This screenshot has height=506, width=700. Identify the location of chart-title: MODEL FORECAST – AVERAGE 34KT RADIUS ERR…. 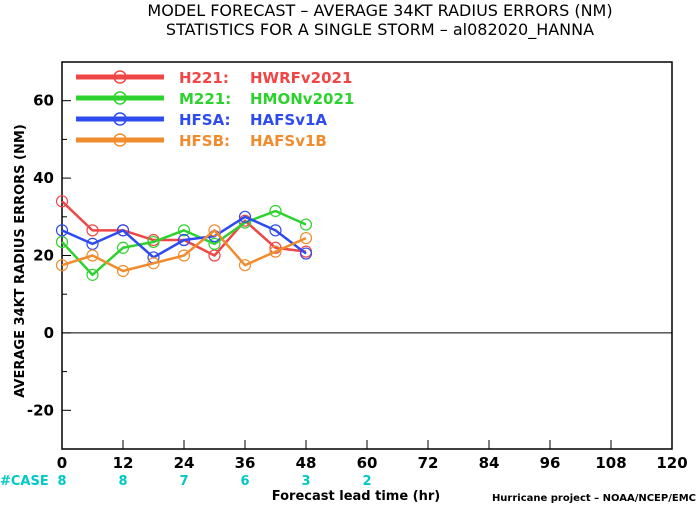
(379, 10).